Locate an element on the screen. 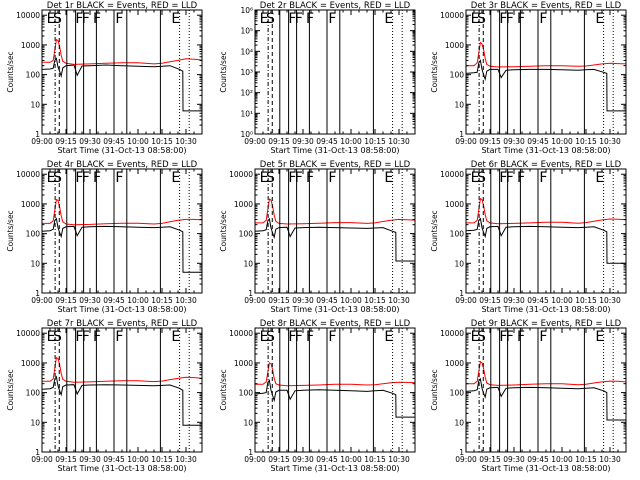 The height and width of the screenshot is (480, 640). panel-title: Det 3r BLACK = Events, RED = LLD is located at coordinates (546, 6).